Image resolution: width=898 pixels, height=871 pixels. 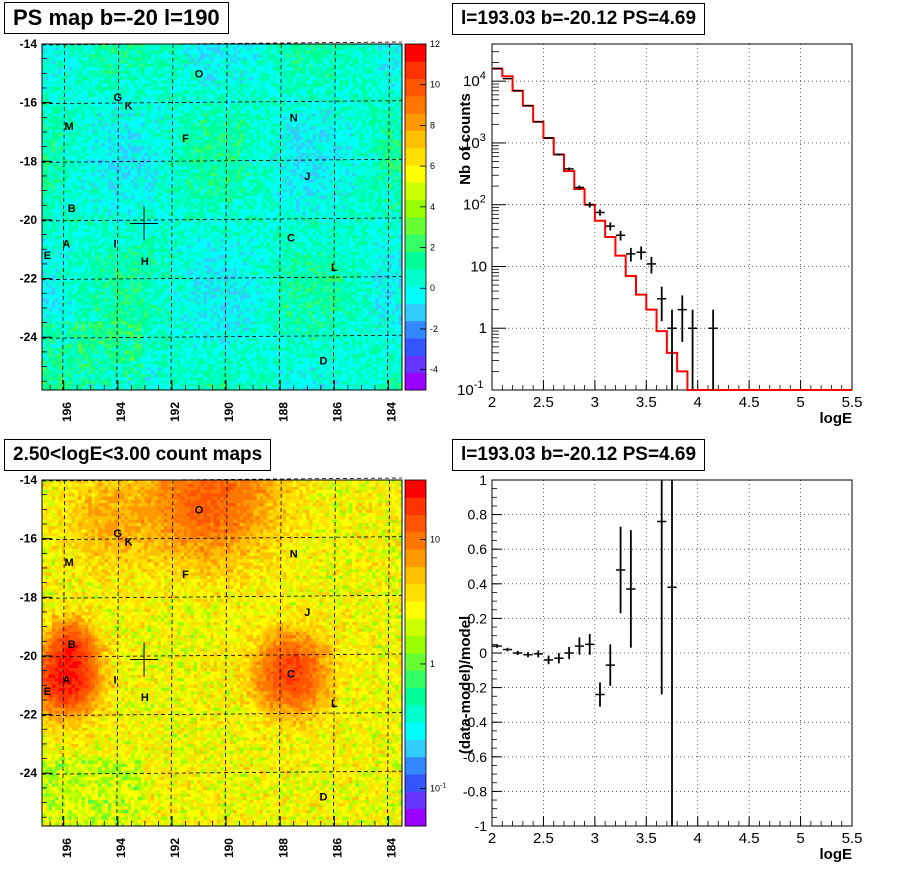 I want to click on x-tick-label: 4.5, so click(x=749, y=402).